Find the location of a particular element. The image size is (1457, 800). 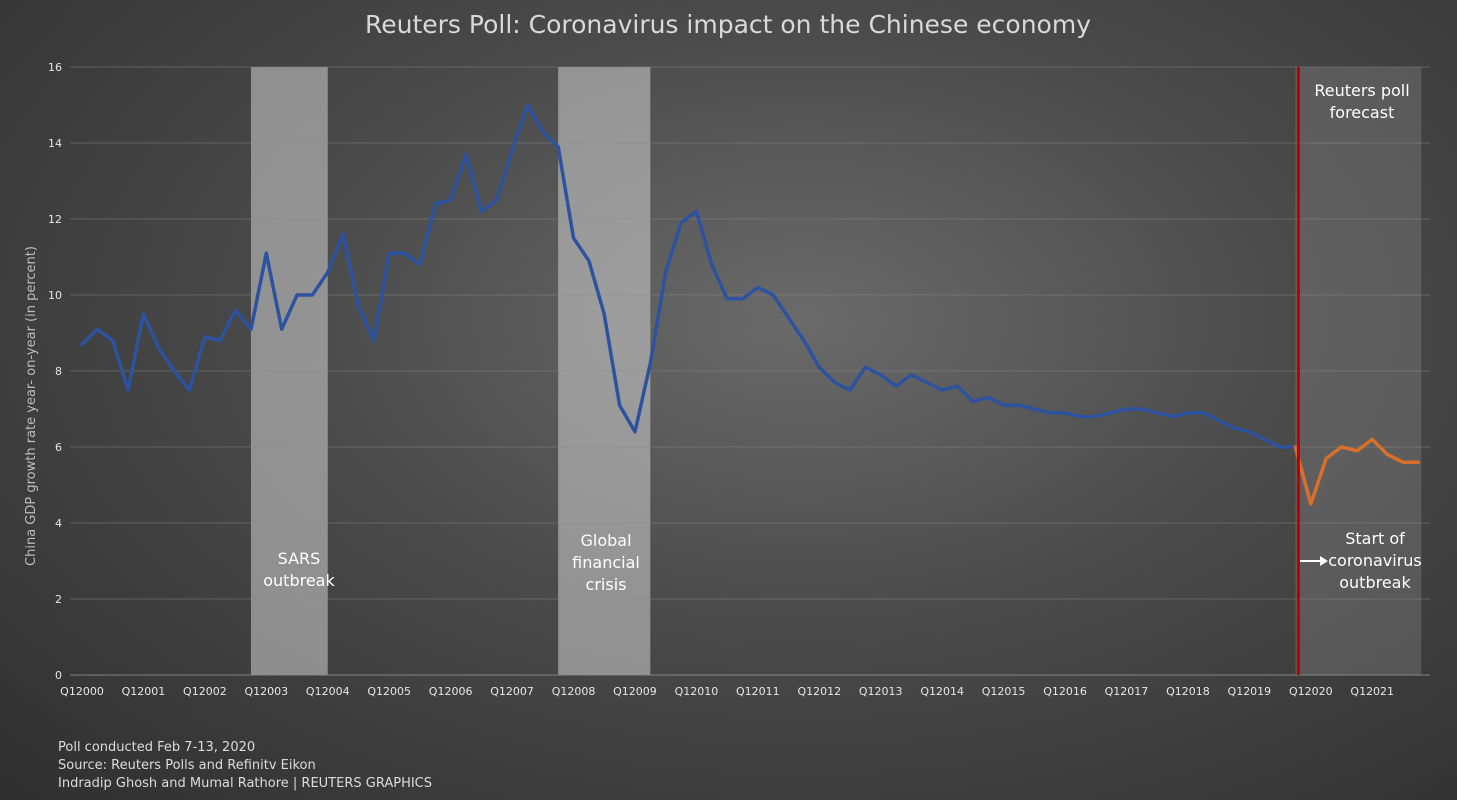

footer-poll-date: Poll conducted Feb 7-13, 2020 is located at coordinates (157, 747).